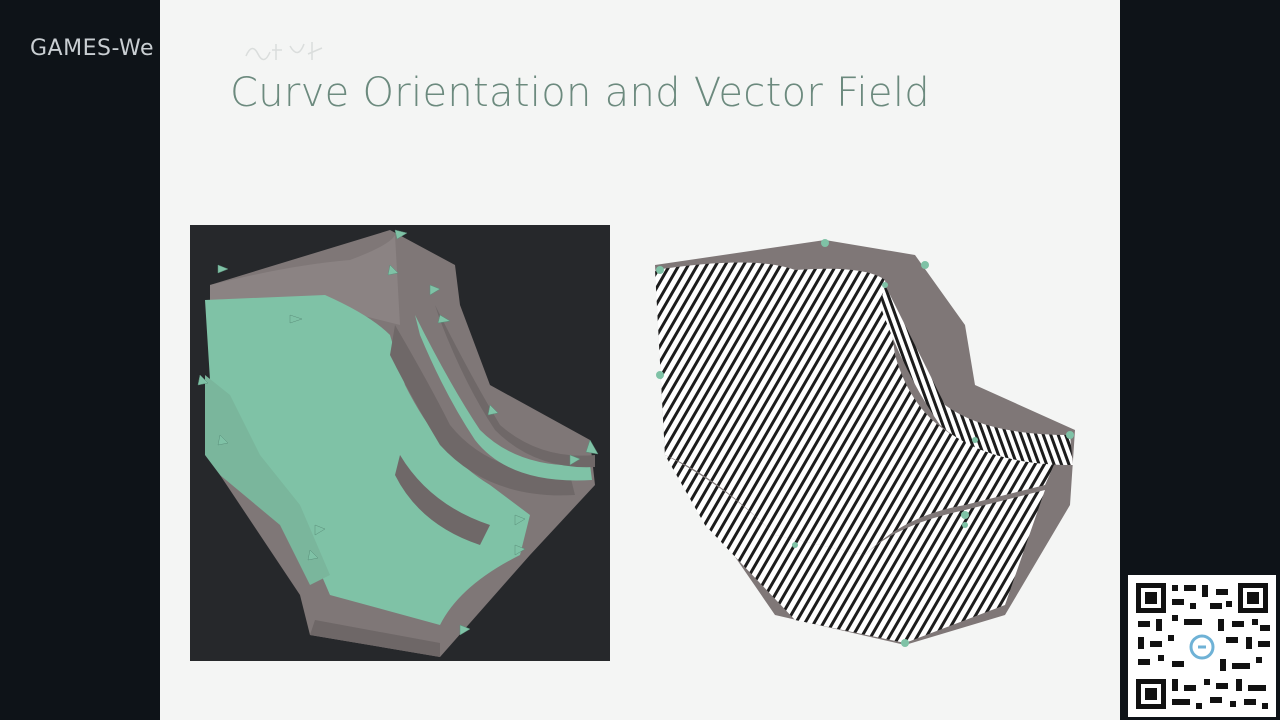 The width and height of the screenshot is (1280, 720). What do you see at coordinates (284, 51) in the screenshot?
I see `faint-logo-mark` at bounding box center [284, 51].